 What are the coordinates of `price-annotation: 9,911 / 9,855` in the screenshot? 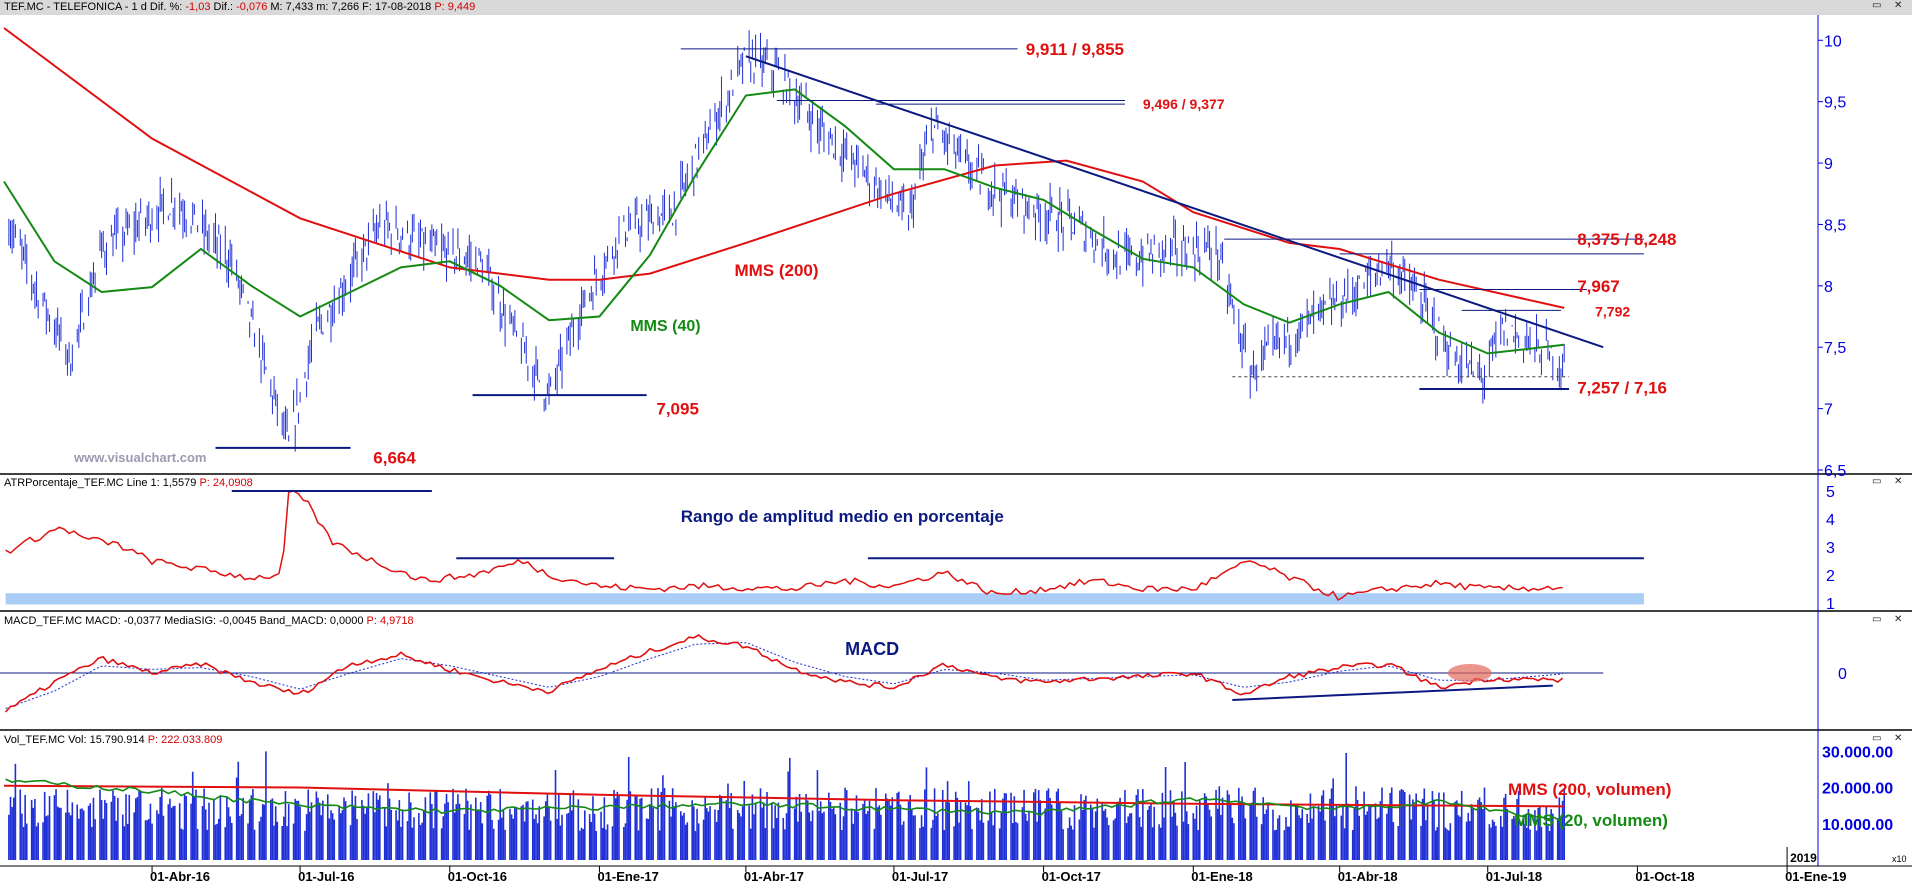 It's located at (1075, 49).